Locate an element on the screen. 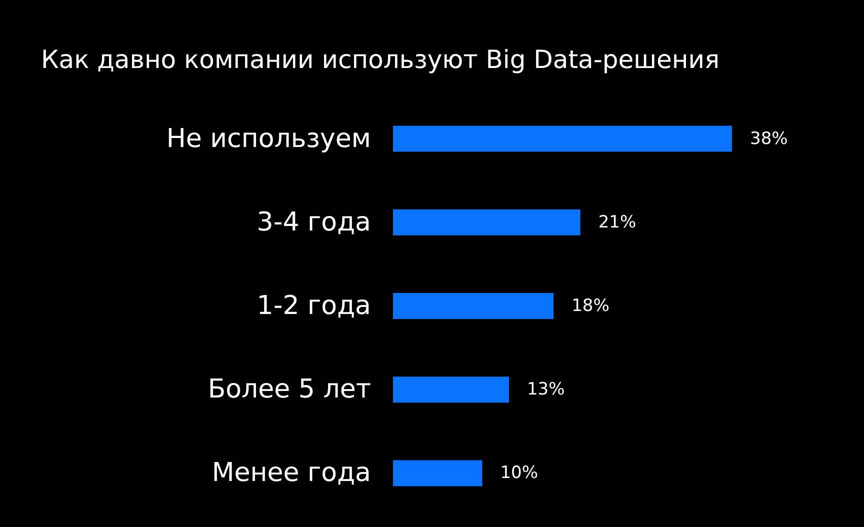  data-label: 10% is located at coordinates (519, 473).